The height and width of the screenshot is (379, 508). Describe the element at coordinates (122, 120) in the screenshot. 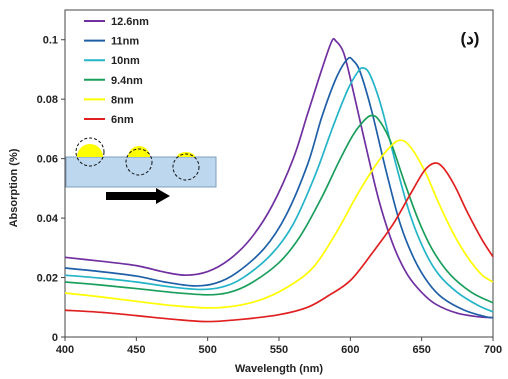

I see `legend-label: 6nm` at that location.